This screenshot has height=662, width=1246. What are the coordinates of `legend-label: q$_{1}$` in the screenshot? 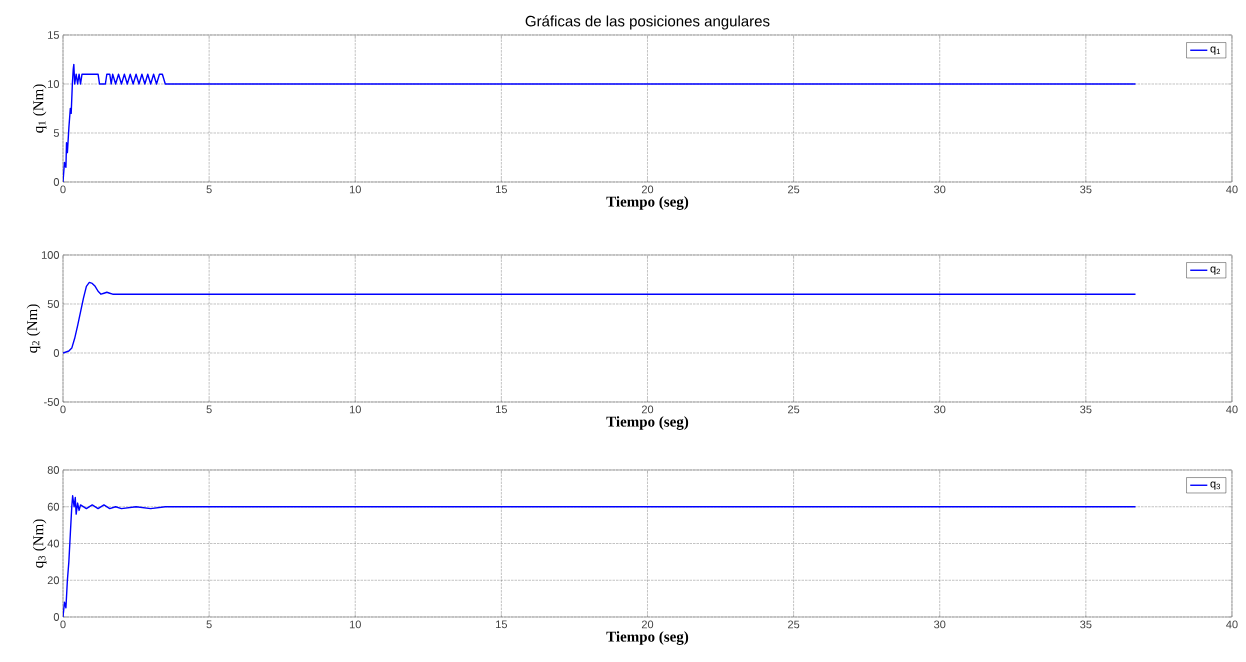 It's located at (1215, 50).